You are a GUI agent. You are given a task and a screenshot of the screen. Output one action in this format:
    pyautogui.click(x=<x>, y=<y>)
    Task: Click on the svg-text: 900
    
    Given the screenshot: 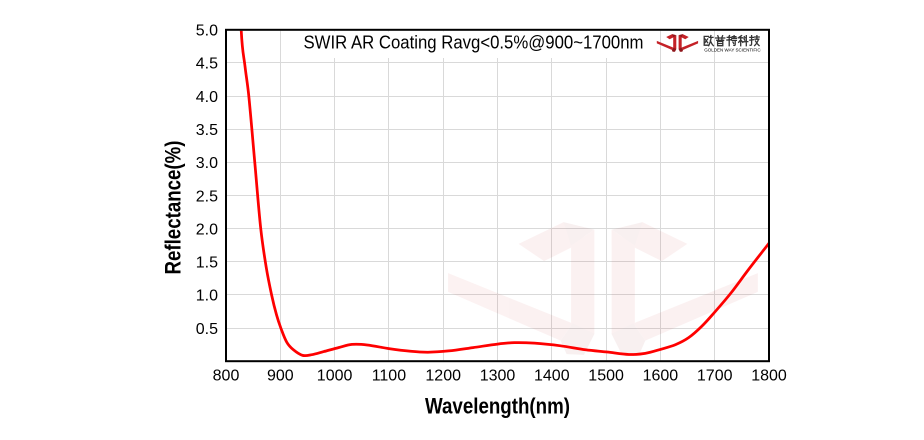 What is the action you would take?
    pyautogui.click(x=280, y=376)
    